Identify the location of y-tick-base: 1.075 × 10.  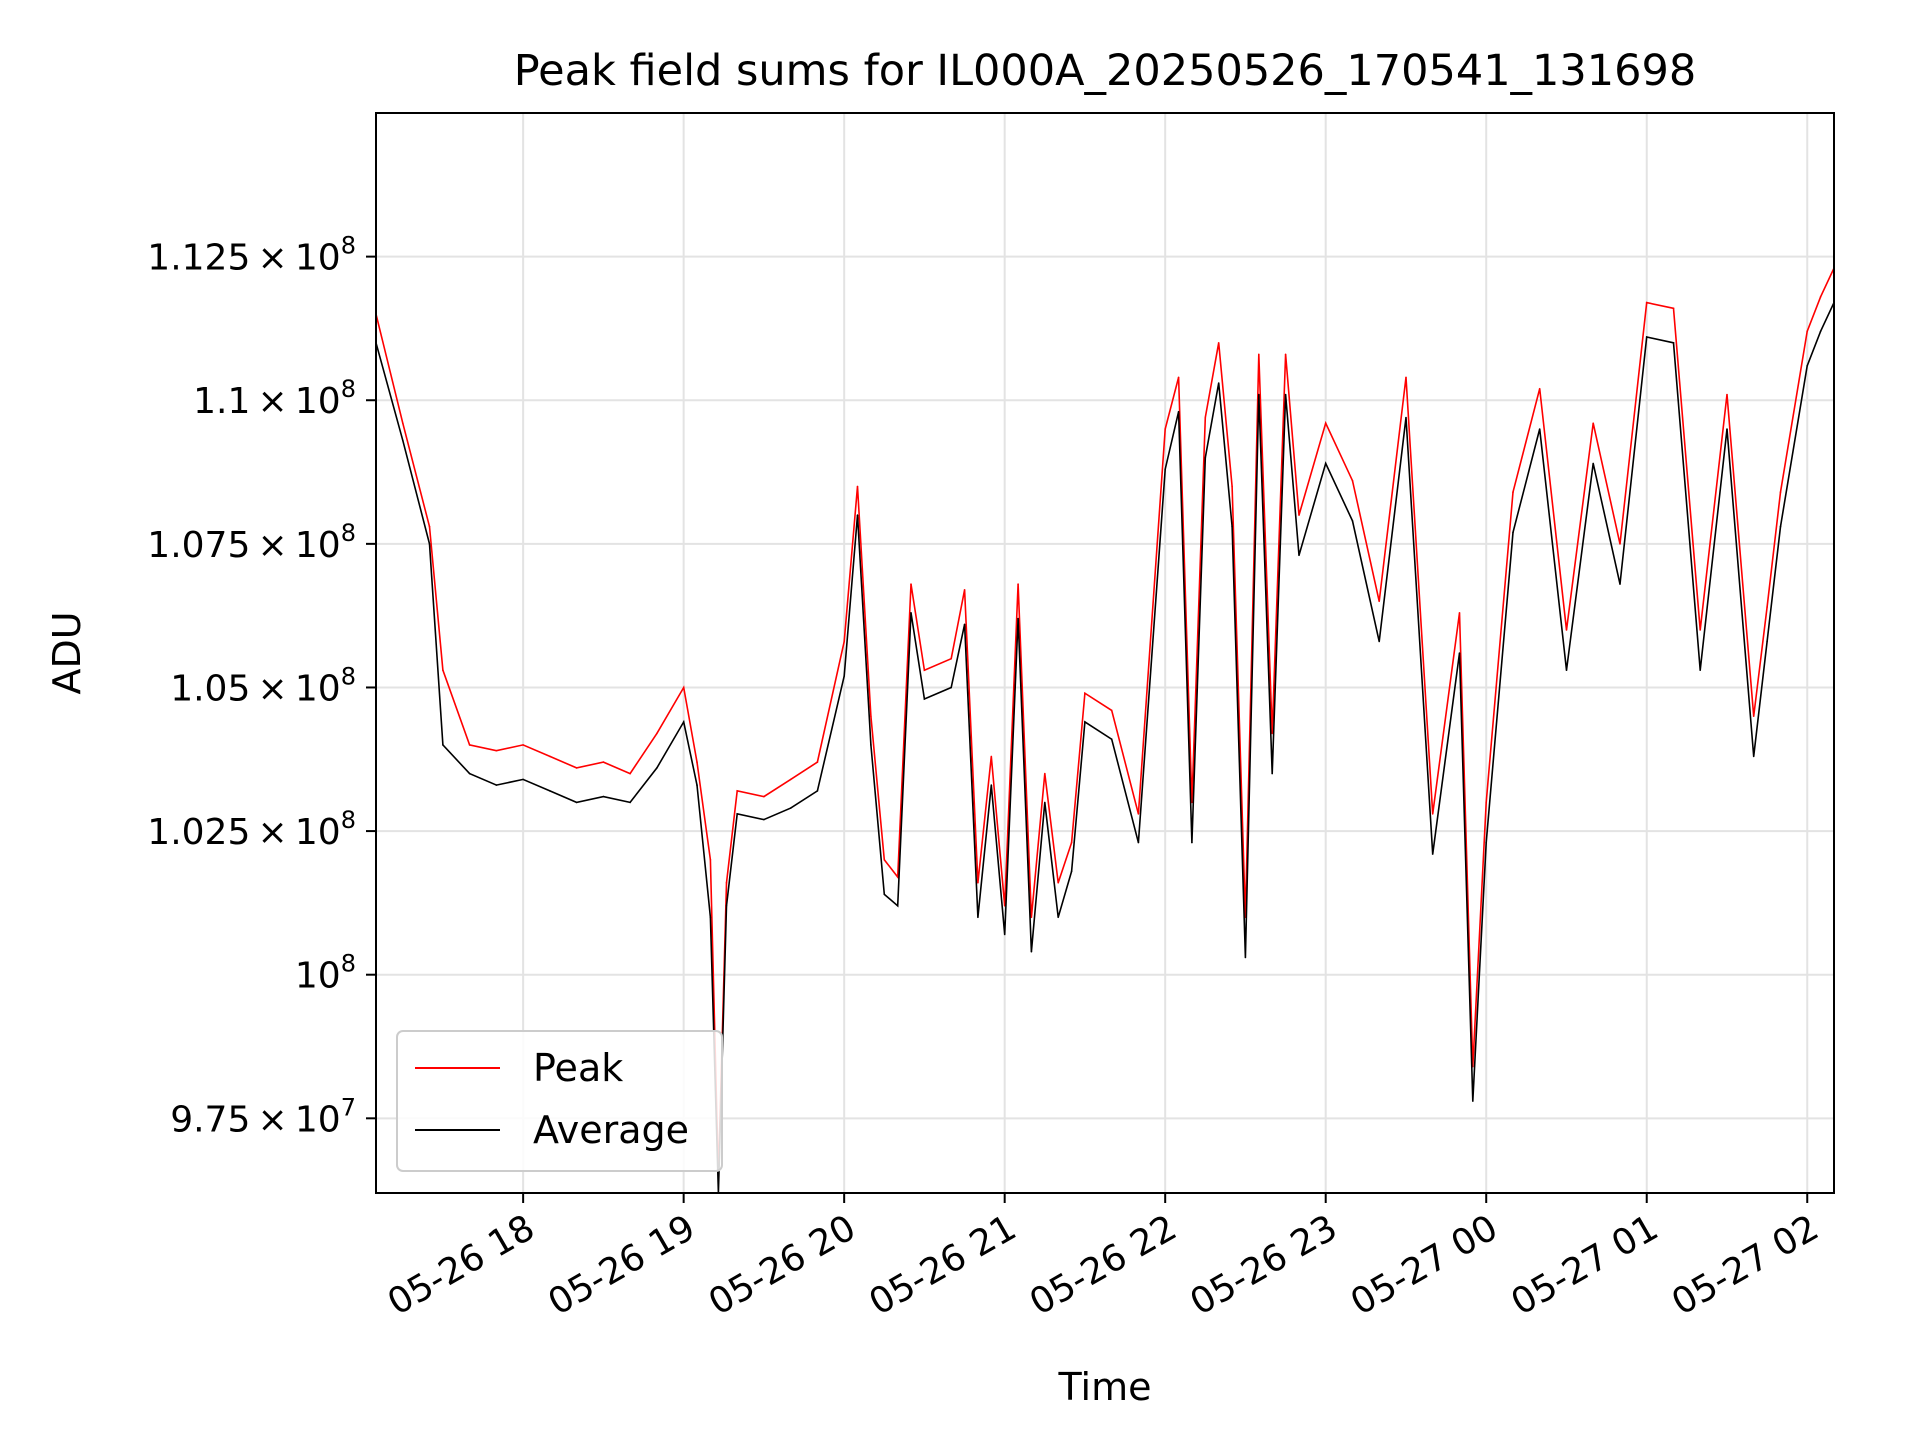
(243, 545).